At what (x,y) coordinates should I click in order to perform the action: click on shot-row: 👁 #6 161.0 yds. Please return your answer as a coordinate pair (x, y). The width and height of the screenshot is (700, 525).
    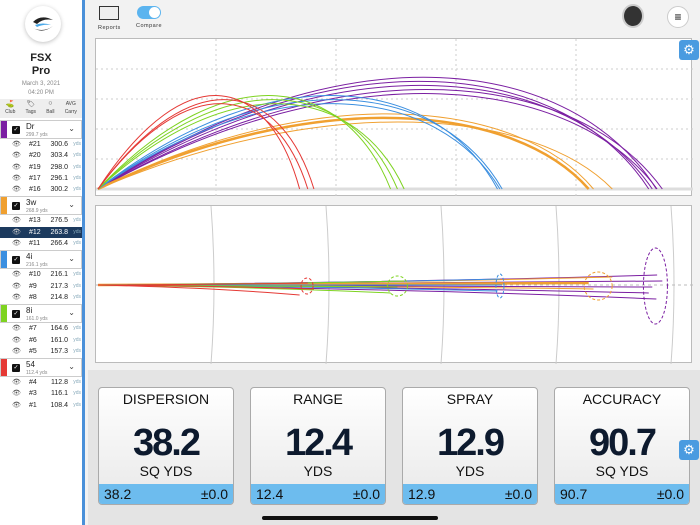
    Looking at the image, I should click on (41, 340).